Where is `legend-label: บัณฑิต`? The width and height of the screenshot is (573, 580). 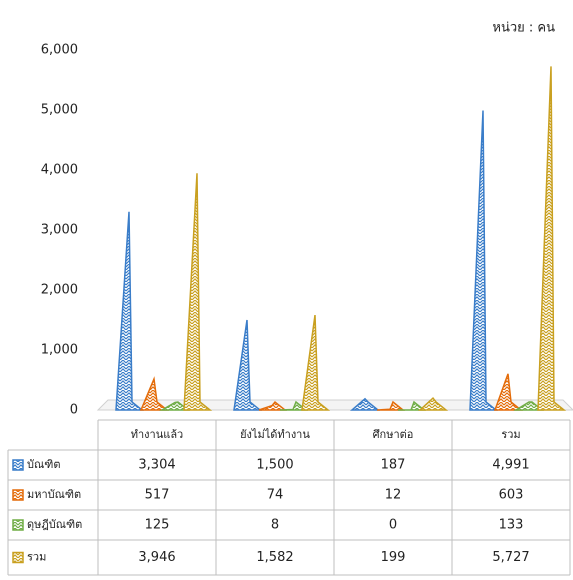 legend-label: บัณฑิต is located at coordinates (43, 464).